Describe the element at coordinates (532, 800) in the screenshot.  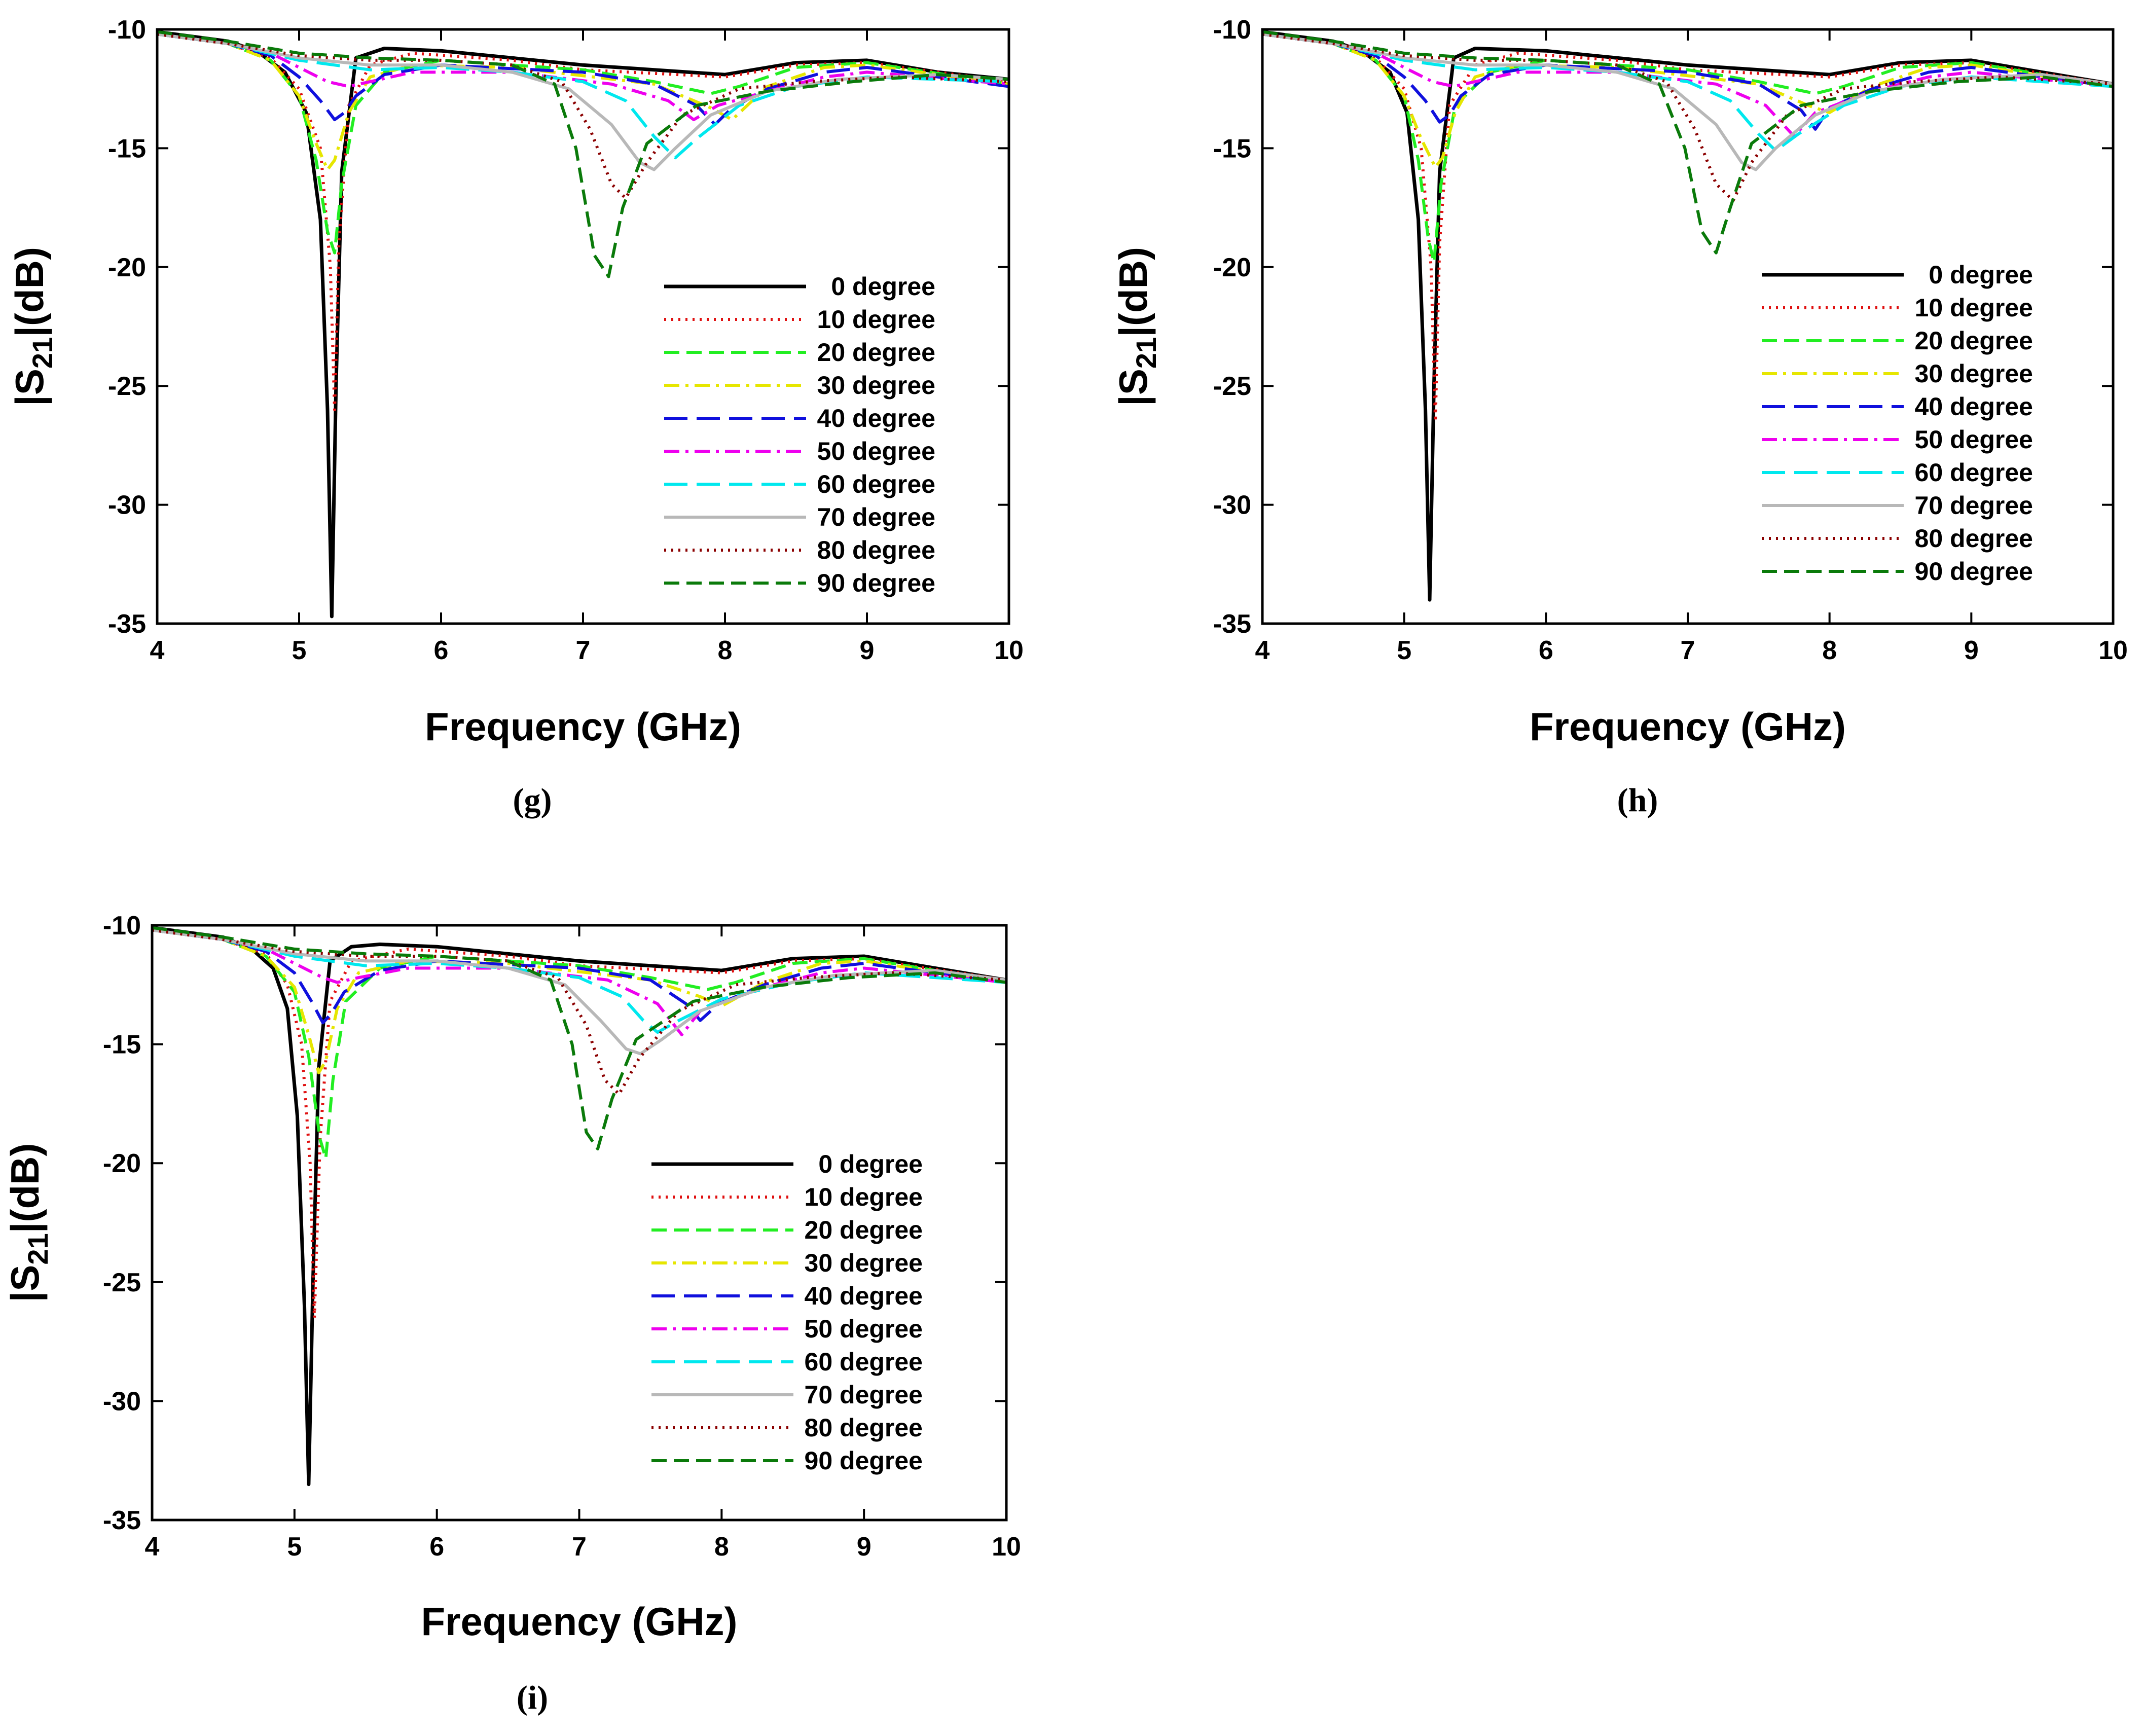
I see `panel-label-g: (g)` at that location.